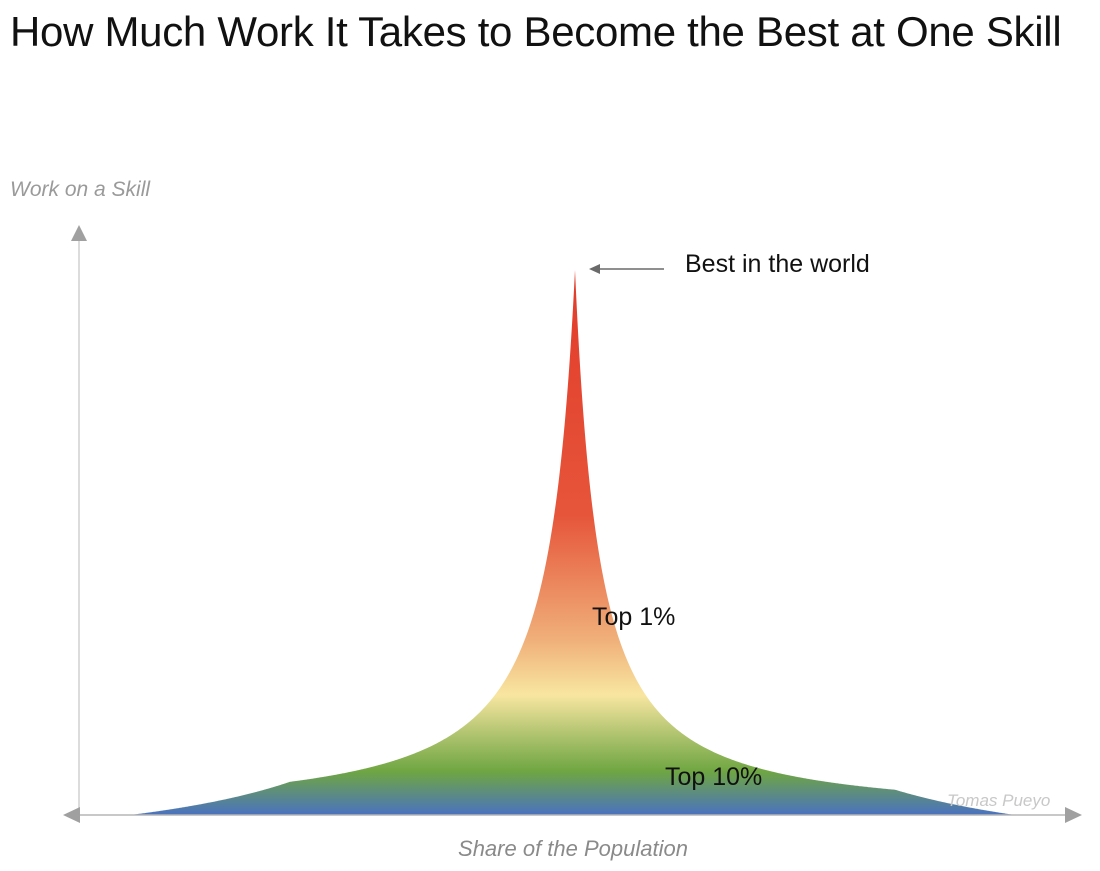  Describe the element at coordinates (594, 269) in the screenshot. I see `best-pointer-arrowhead` at that location.